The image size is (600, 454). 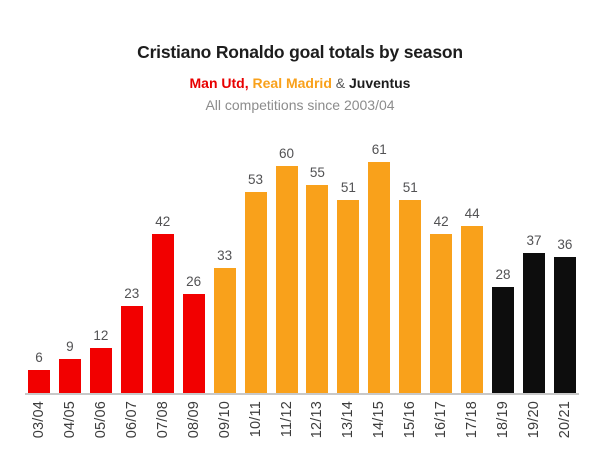 I want to click on x-tick: 15/16, so click(x=410, y=427).